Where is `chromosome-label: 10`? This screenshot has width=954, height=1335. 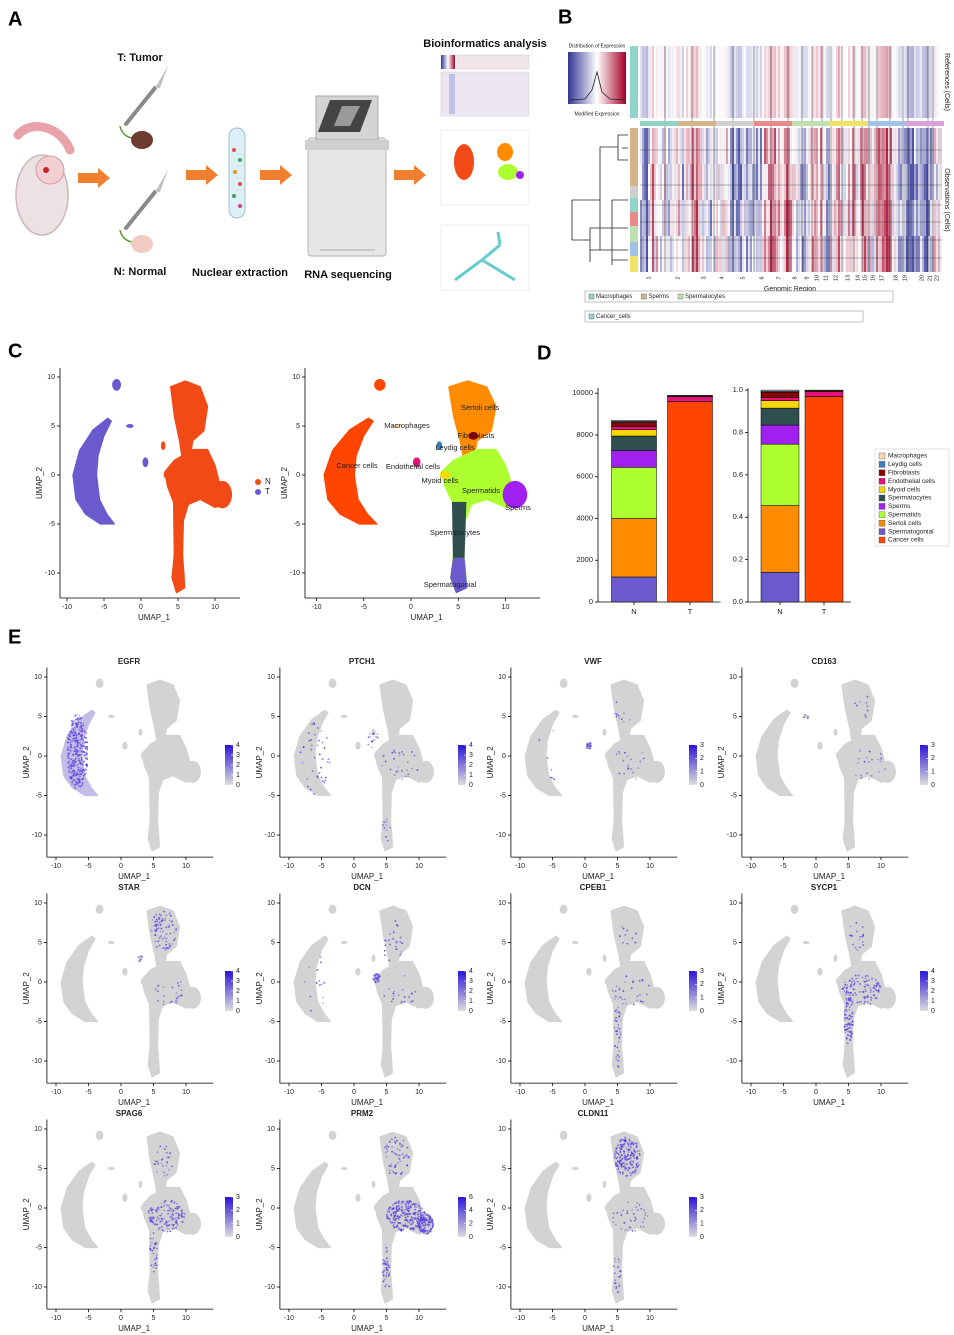
chromosome-label: 10 is located at coordinates (817, 278).